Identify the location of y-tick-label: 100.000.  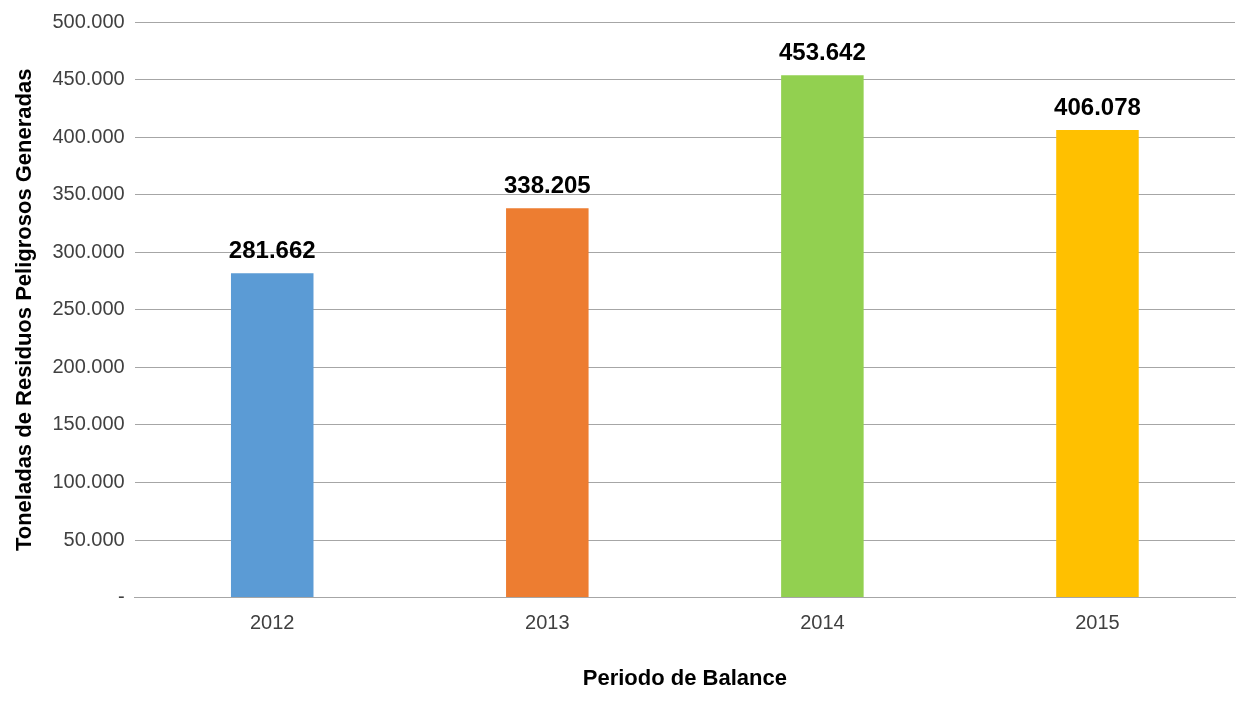
(88, 481).